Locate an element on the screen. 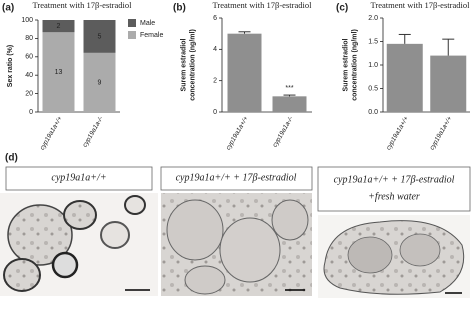  legend-label: Male is located at coordinates (147, 23).